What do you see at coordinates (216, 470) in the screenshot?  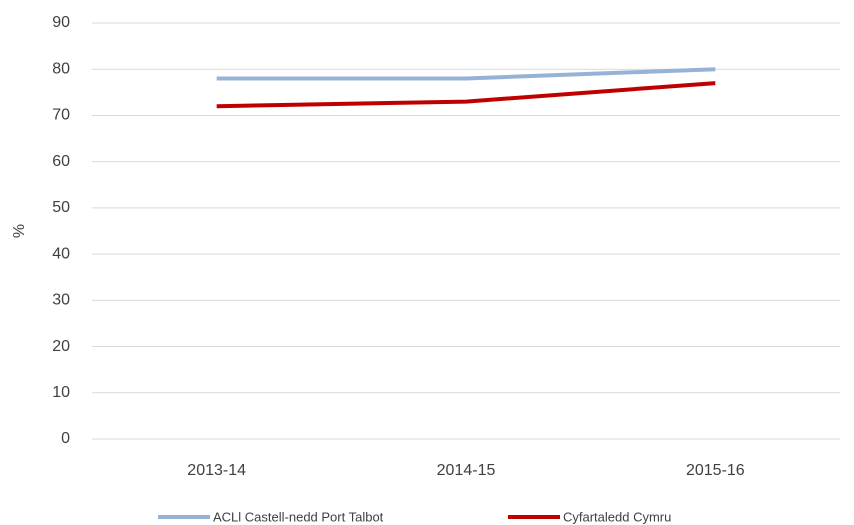 I see `x-tick-label: 2013-14` at bounding box center [216, 470].